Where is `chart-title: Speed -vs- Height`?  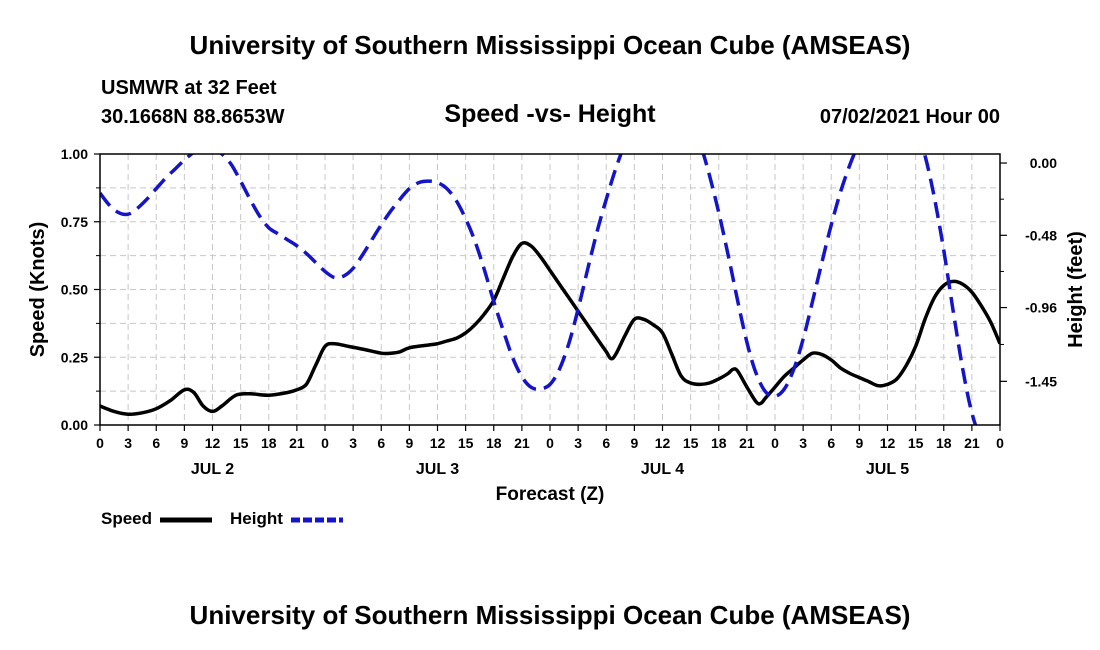 chart-title: Speed -vs- Height is located at coordinates (550, 114).